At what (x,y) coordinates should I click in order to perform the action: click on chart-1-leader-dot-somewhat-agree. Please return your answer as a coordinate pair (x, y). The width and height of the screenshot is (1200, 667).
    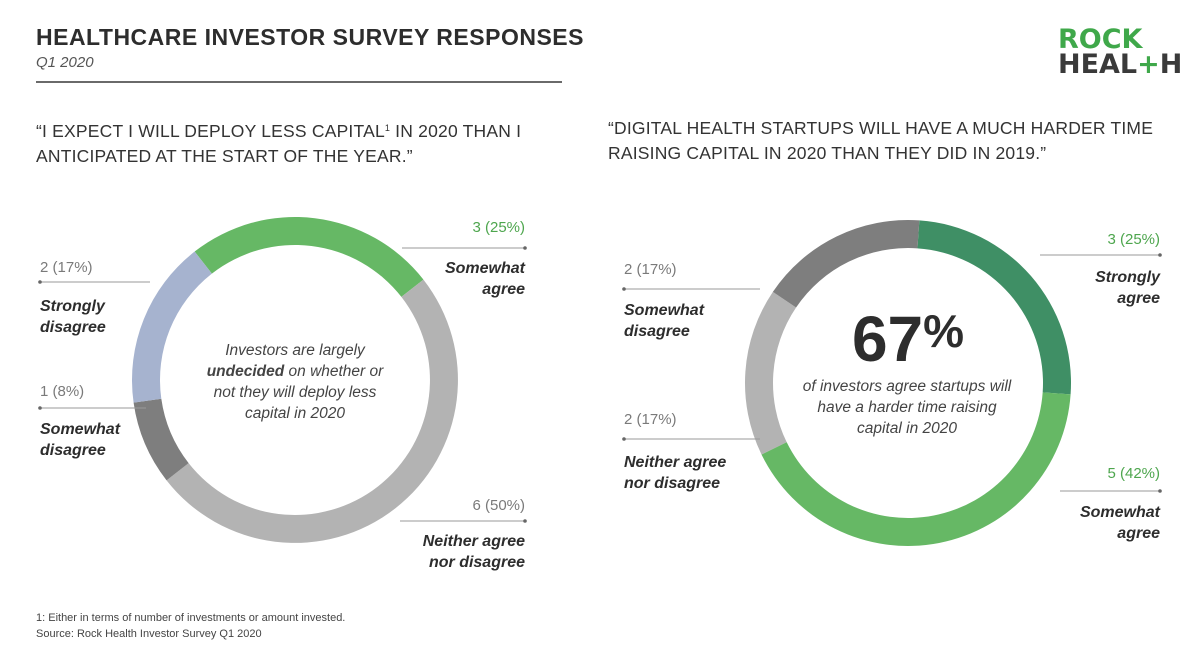
    Looking at the image, I should click on (525, 248).